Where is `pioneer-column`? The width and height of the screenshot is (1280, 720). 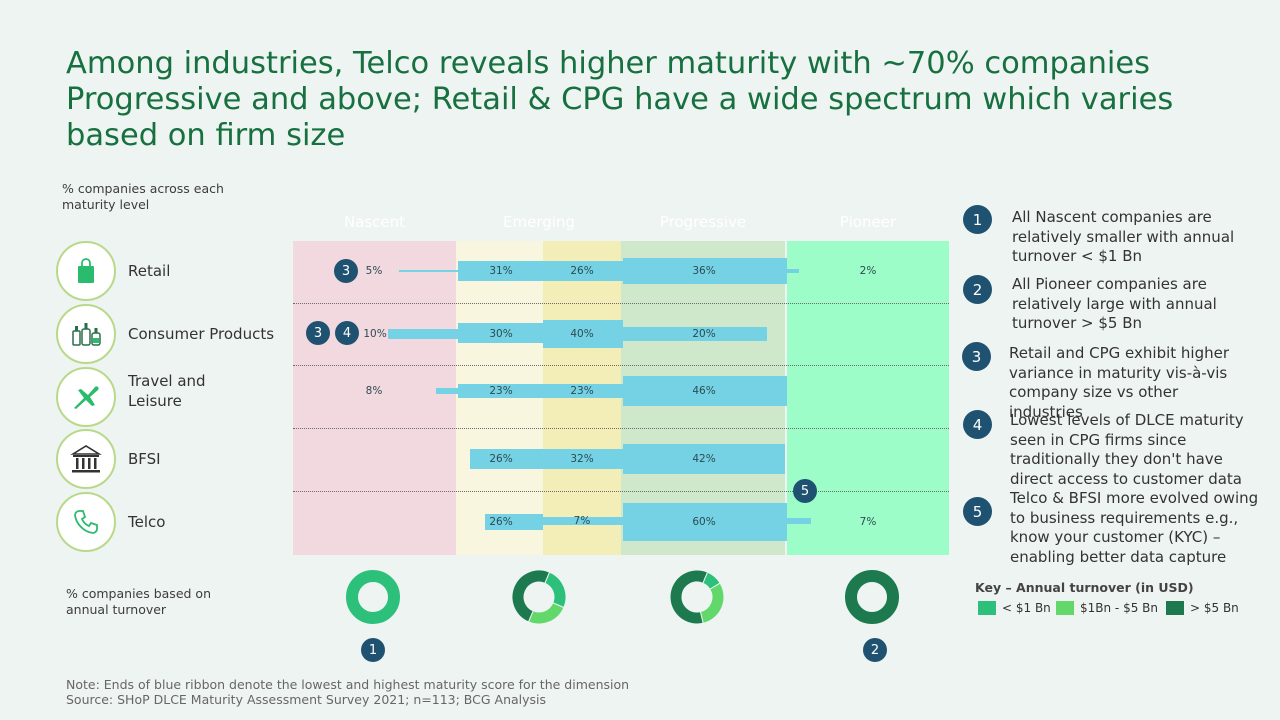 pioneer-column is located at coordinates (868, 398).